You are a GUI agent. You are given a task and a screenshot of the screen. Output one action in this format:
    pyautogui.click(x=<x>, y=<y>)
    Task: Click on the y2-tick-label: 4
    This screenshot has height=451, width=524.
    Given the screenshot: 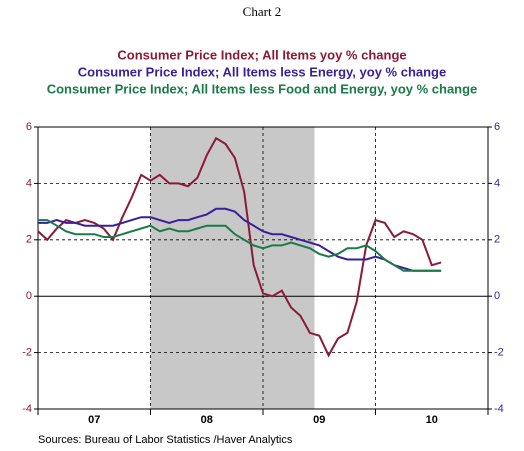 What is the action you would take?
    pyautogui.click(x=497, y=183)
    